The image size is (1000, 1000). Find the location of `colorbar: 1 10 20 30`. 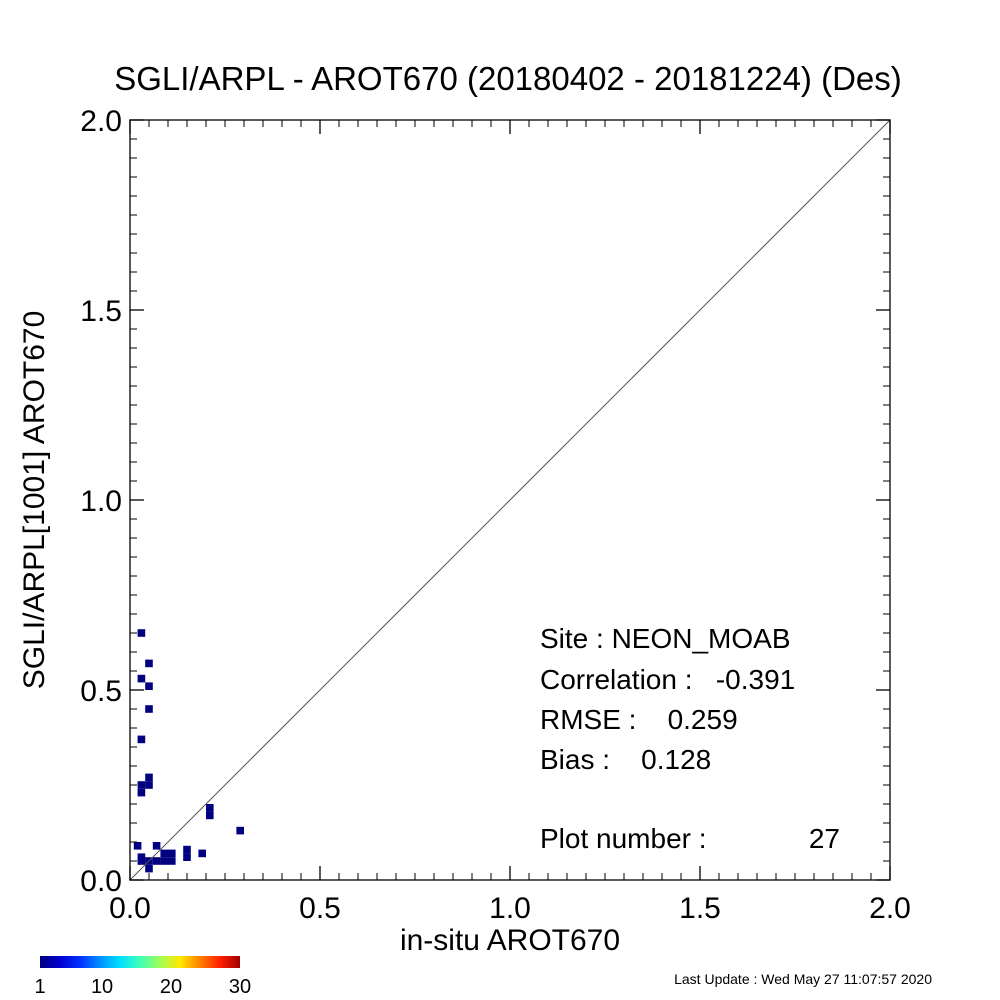

colorbar: 1 10 20 30 is located at coordinates (142, 977).